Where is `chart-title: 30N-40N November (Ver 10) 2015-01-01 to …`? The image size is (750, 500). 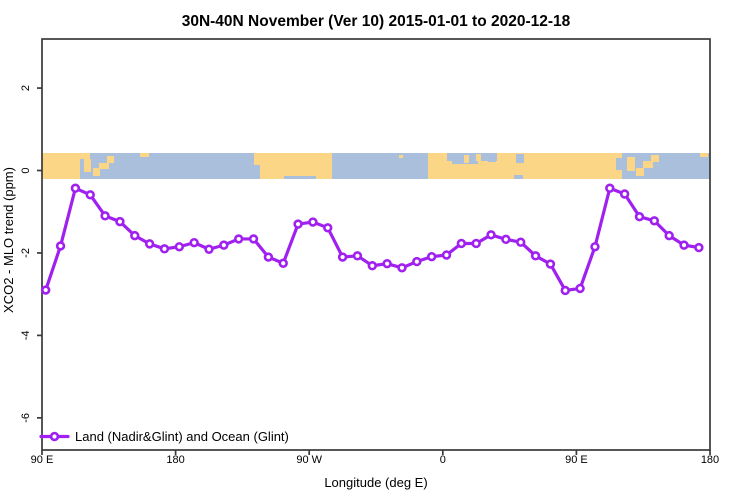 chart-title: 30N-40N November (Ver 10) 2015-01-01 to … is located at coordinates (376, 21).